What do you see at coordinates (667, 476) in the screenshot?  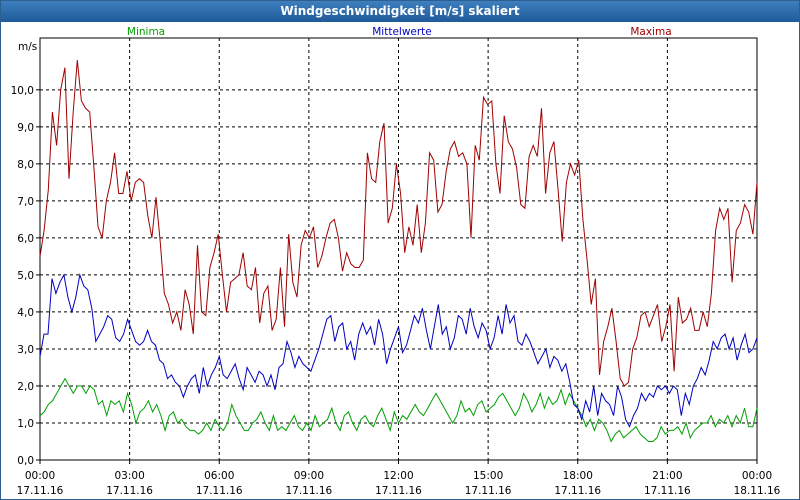 I see `x-tick-time: 21:00` at bounding box center [667, 476].